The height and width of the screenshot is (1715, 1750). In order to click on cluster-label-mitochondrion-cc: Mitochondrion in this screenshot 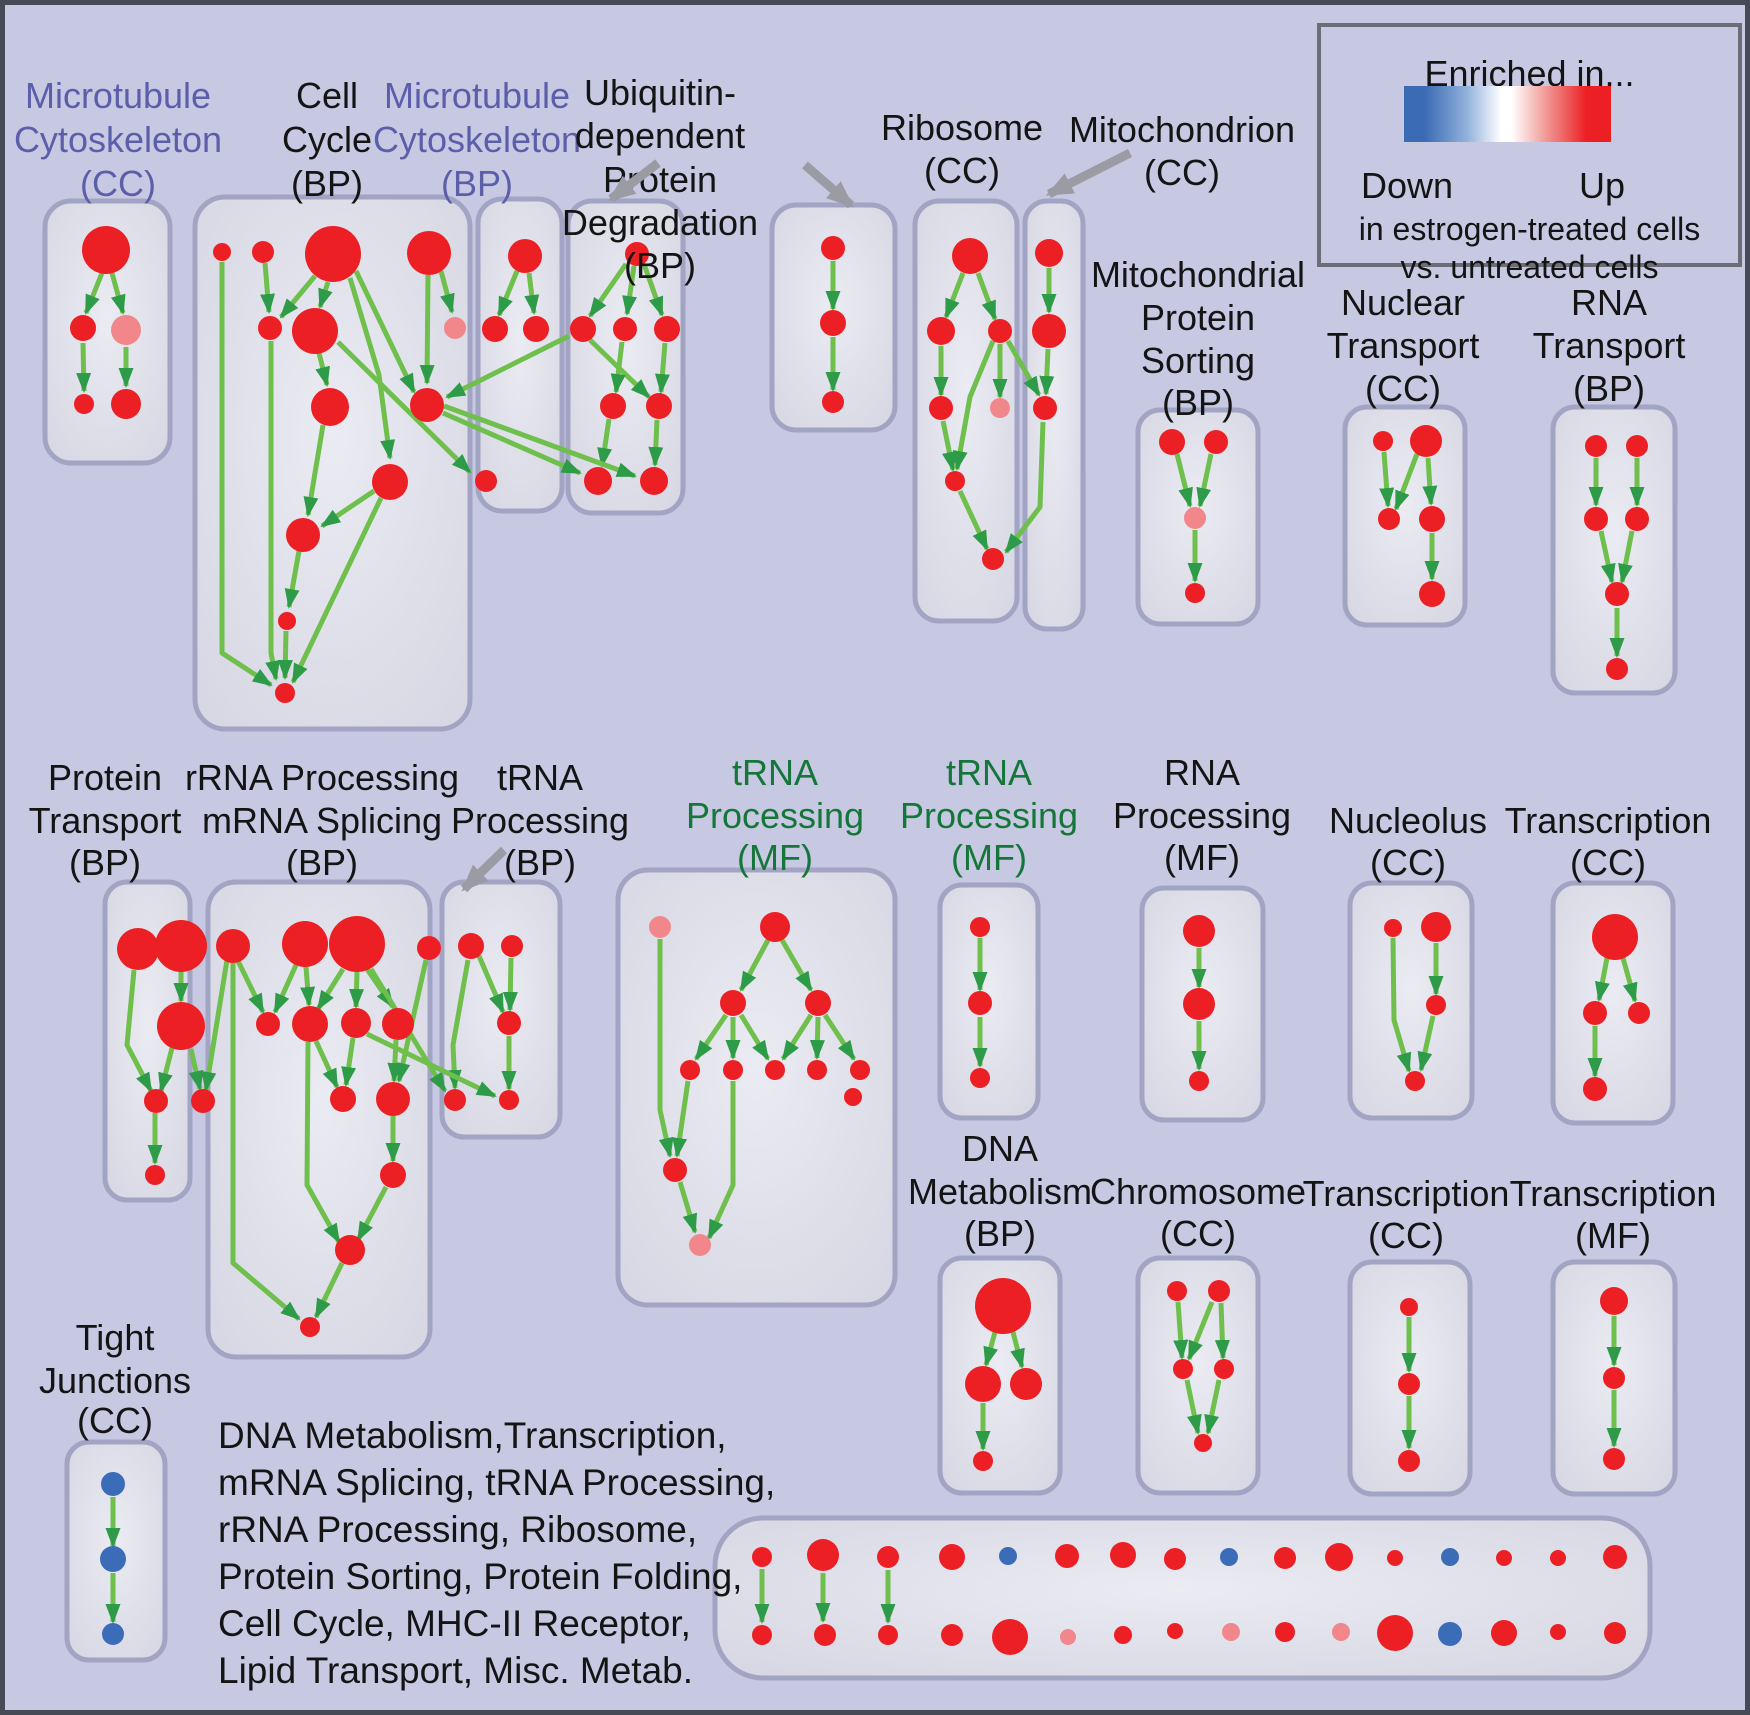, I will do `click(1182, 129)`.